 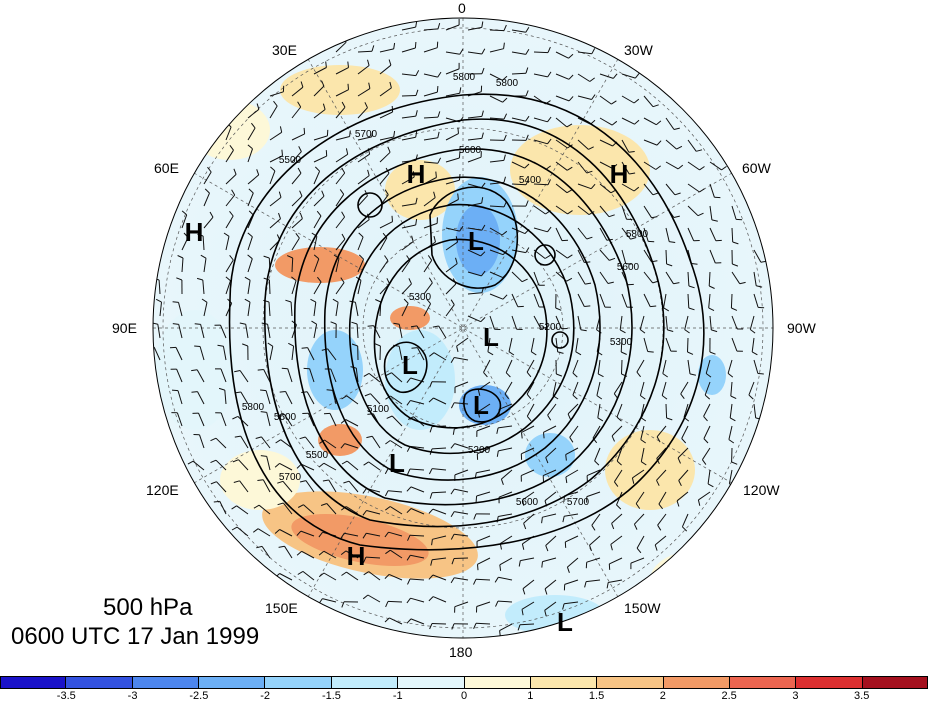 I want to click on contour-label: 5300, so click(x=420, y=297).